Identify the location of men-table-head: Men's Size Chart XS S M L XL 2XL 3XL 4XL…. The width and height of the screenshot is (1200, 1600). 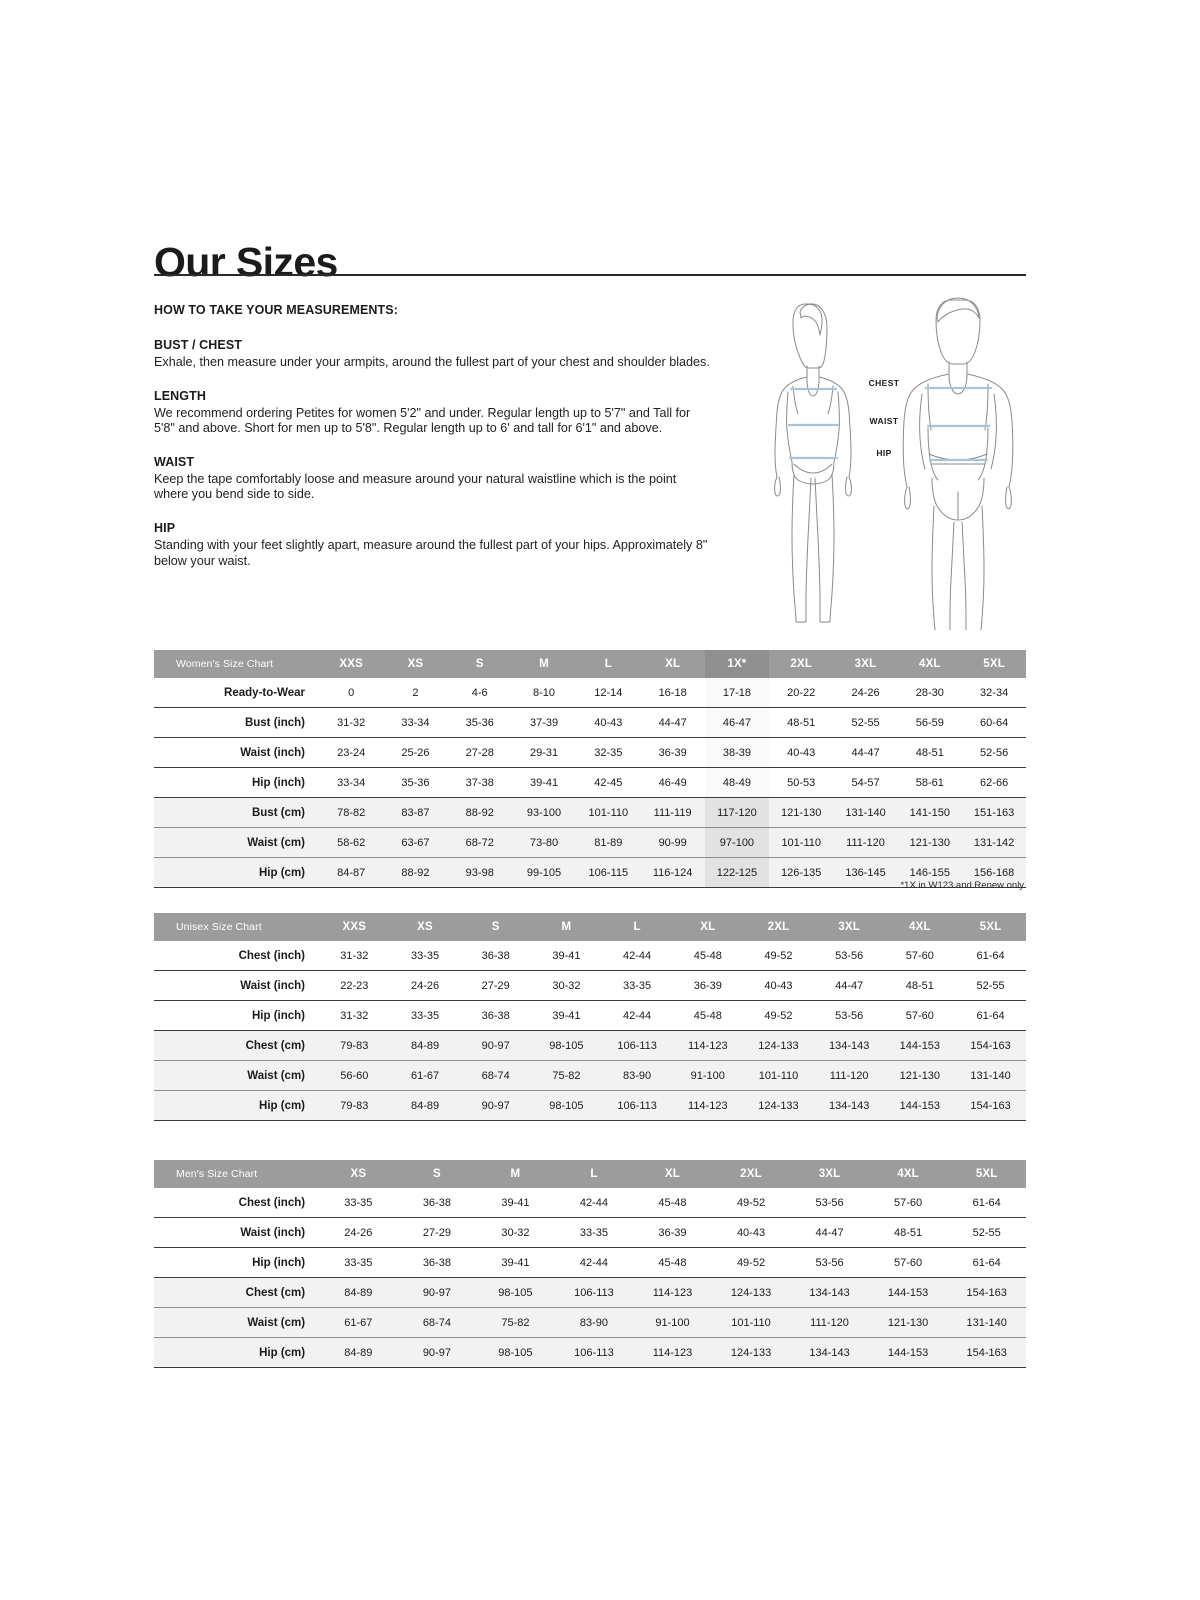
(590, 1174).